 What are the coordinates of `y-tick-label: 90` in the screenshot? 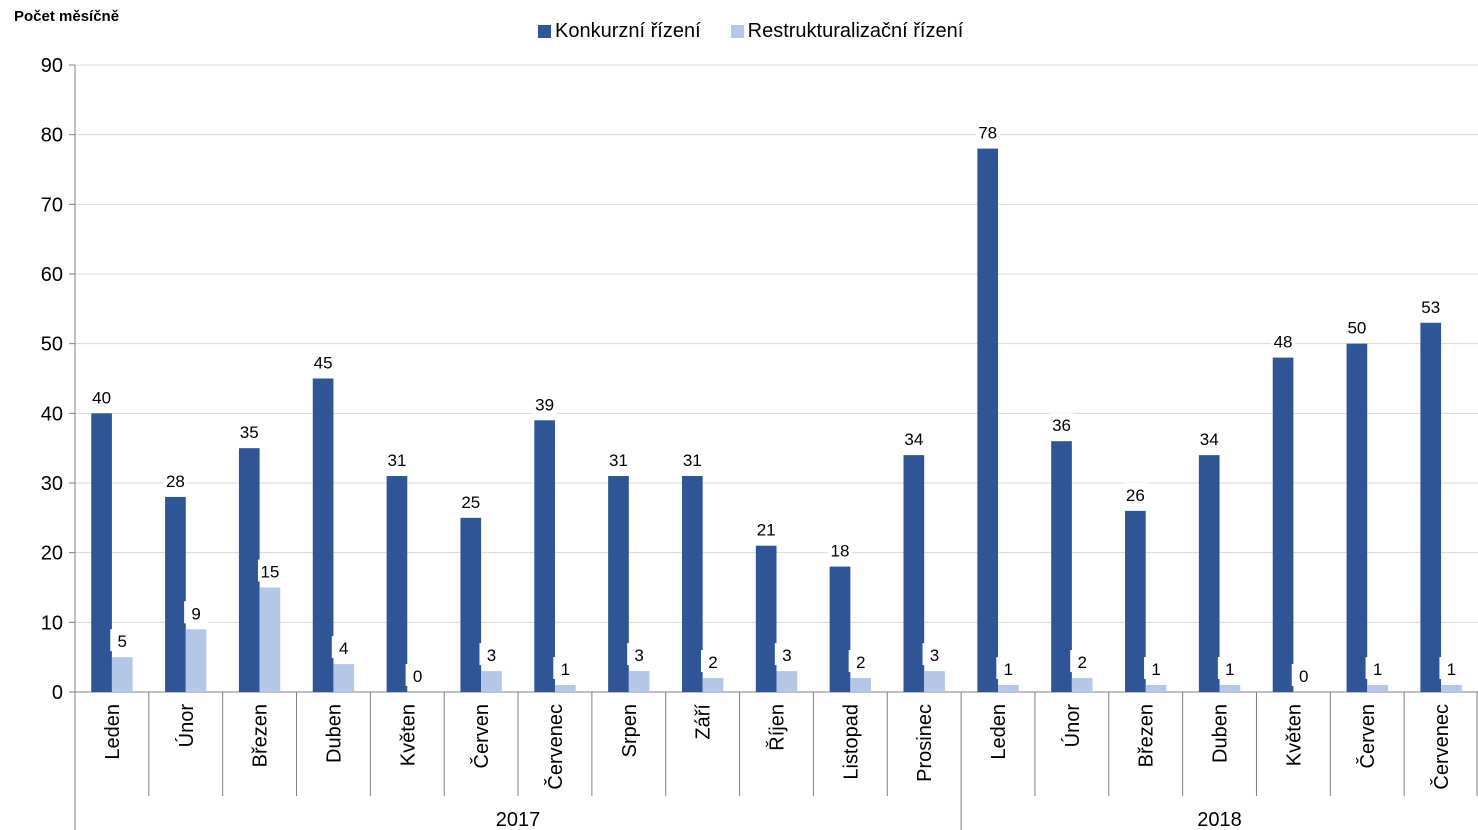 It's located at (52, 66).